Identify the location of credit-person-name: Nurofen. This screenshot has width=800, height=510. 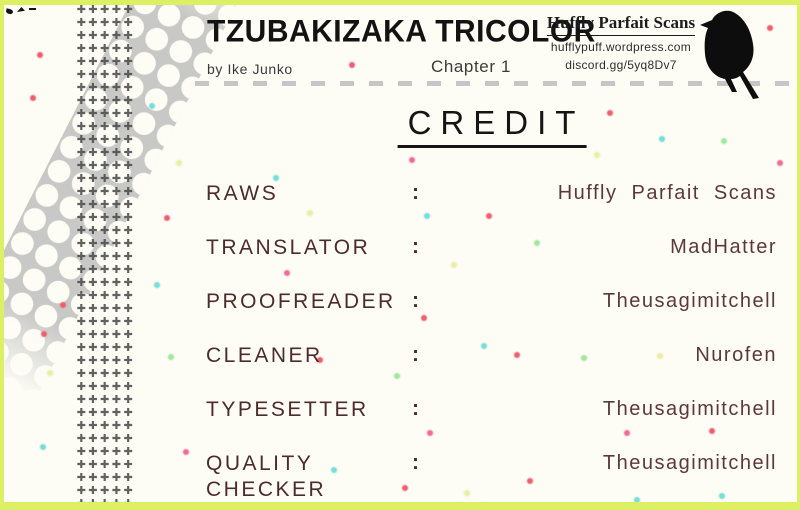
(736, 355).